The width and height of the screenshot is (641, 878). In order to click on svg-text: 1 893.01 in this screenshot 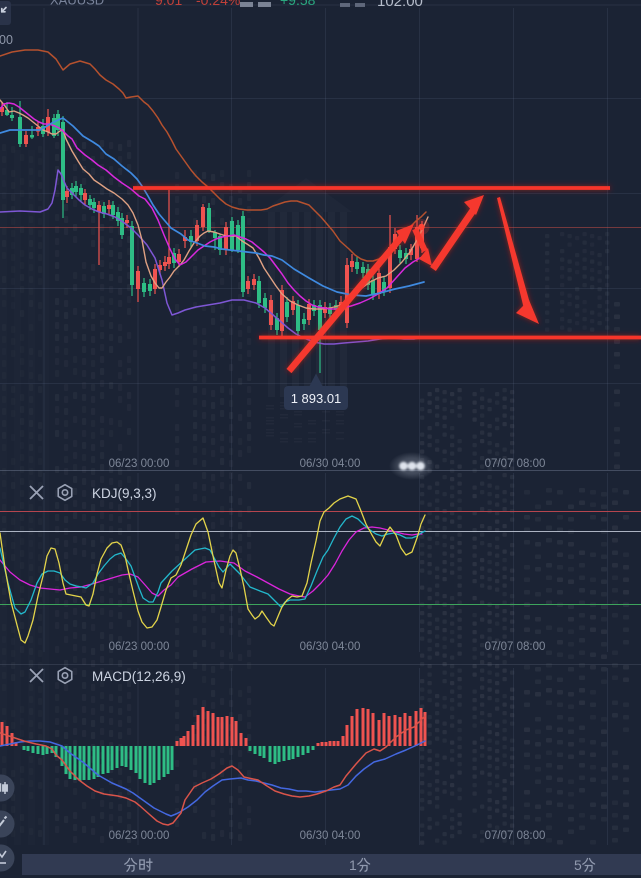, I will do `click(316, 398)`.